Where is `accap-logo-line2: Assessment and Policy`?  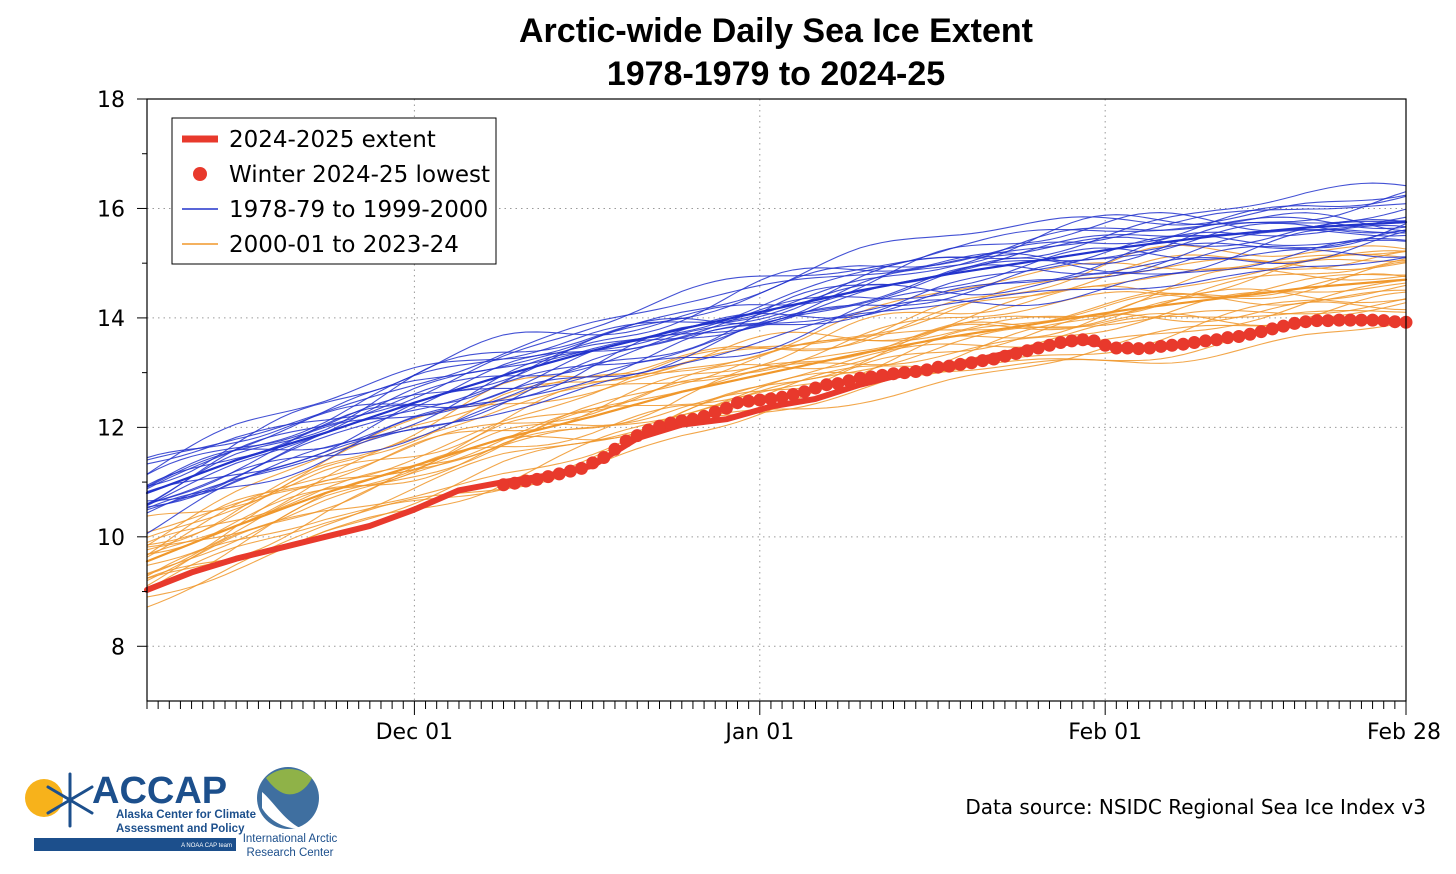 accap-logo-line2: Assessment and Policy is located at coordinates (180, 829).